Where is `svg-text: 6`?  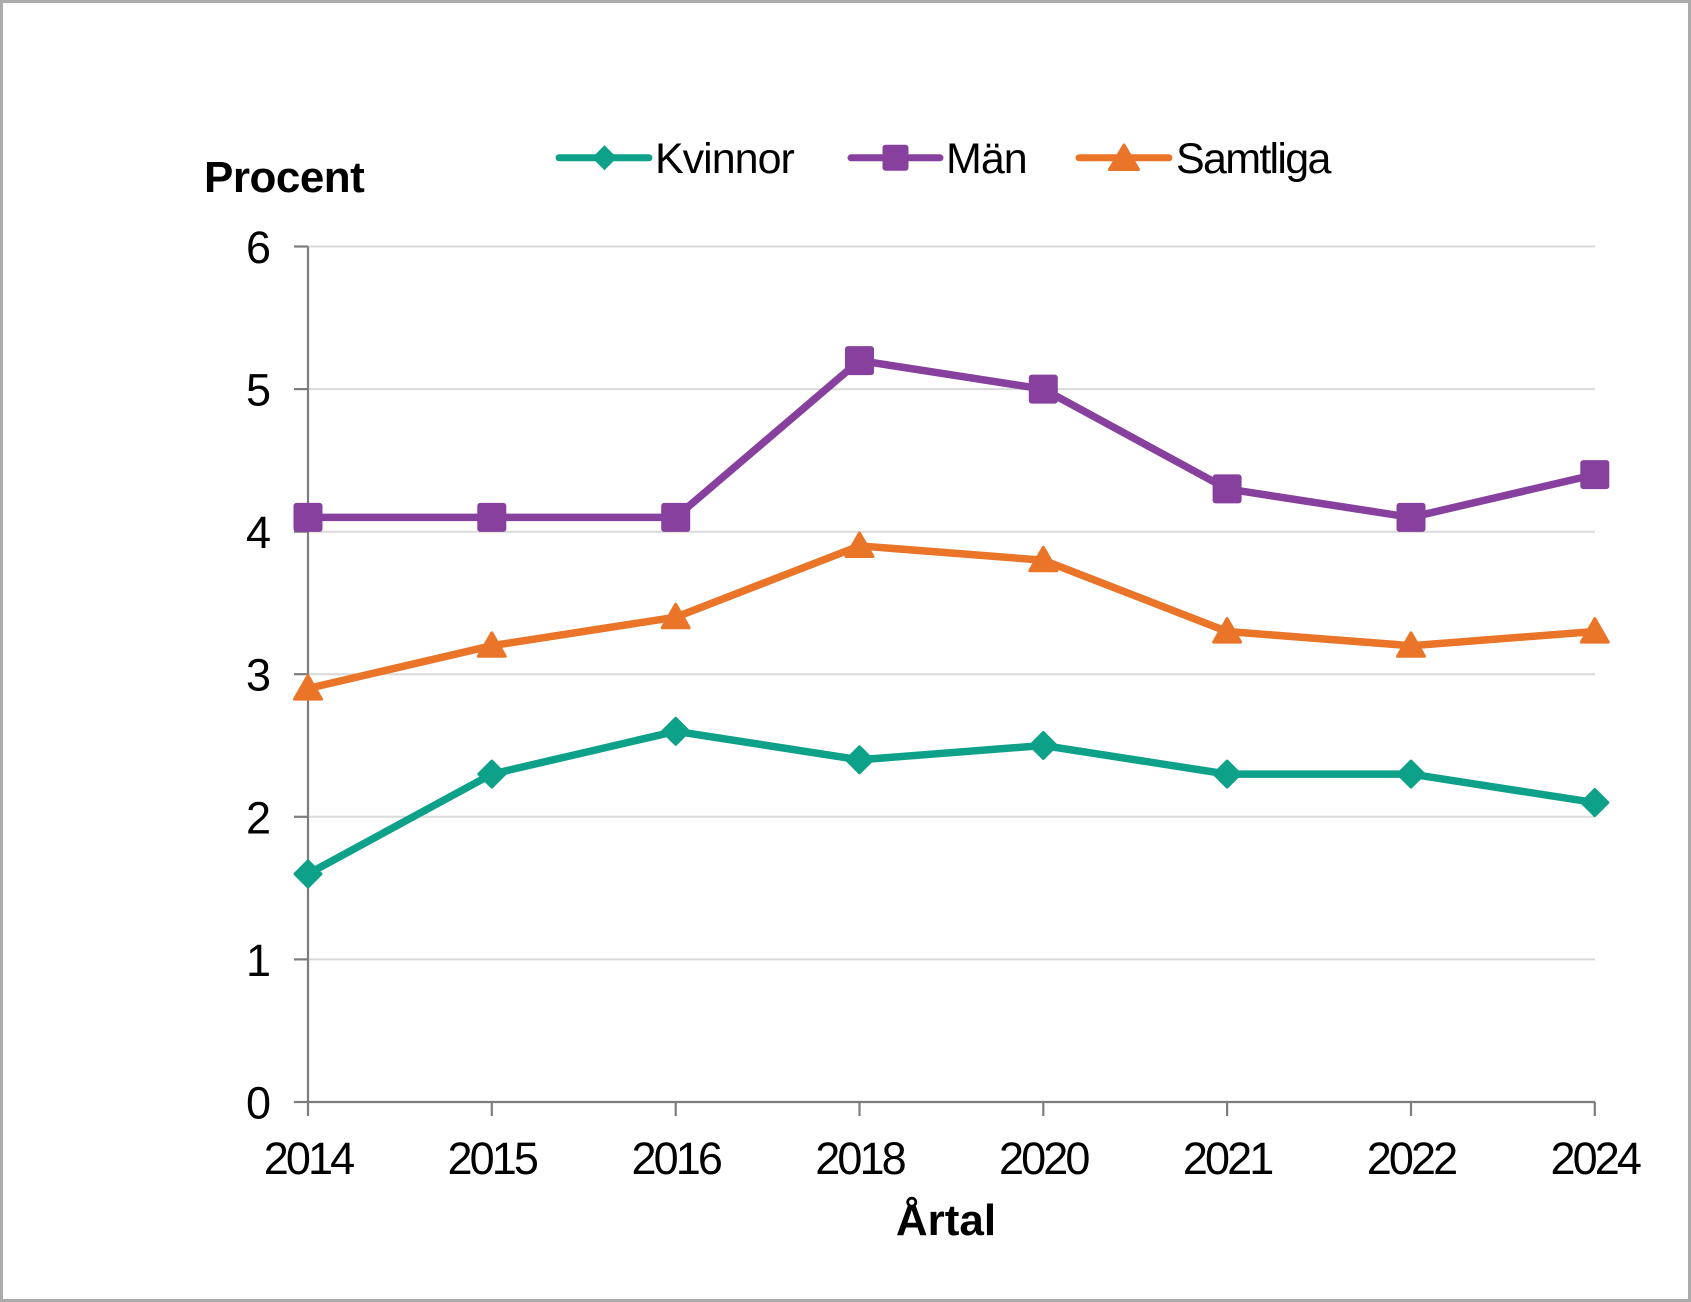
svg-text: 6 is located at coordinates (258, 247).